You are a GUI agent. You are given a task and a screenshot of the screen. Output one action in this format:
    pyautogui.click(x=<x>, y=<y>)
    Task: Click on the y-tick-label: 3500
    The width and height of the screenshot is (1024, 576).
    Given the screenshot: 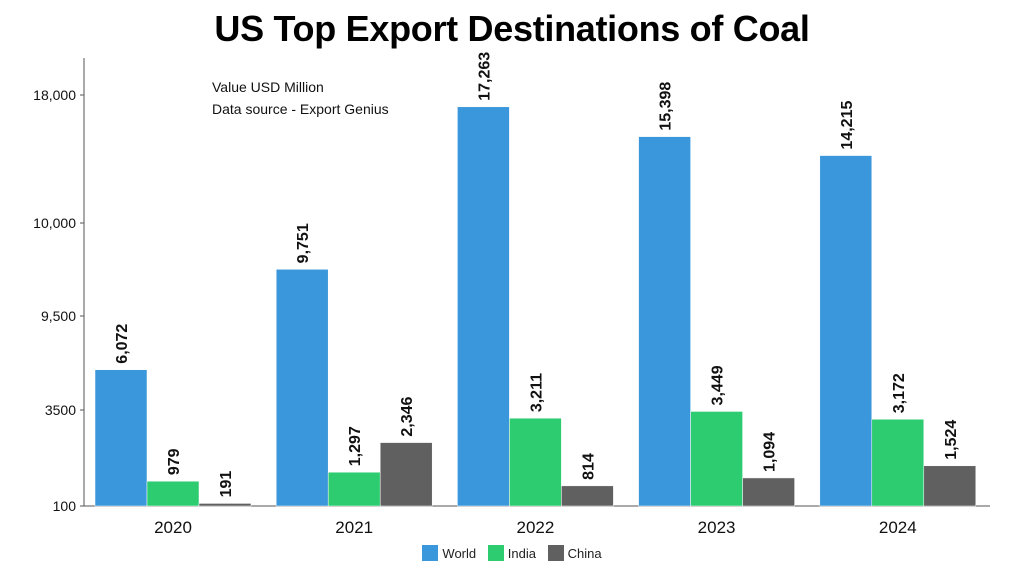 What is the action you would take?
    pyautogui.click(x=60, y=410)
    